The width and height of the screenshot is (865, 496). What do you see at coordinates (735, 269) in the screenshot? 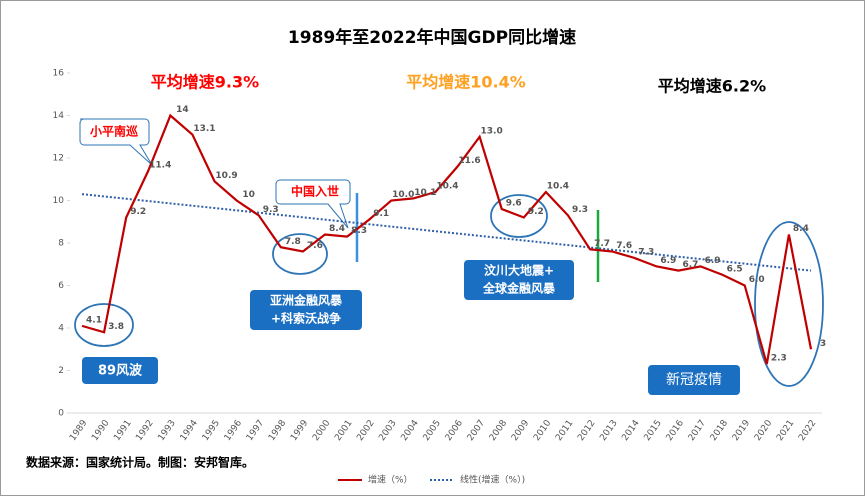
I see `value-label: 6.5` at bounding box center [735, 269].